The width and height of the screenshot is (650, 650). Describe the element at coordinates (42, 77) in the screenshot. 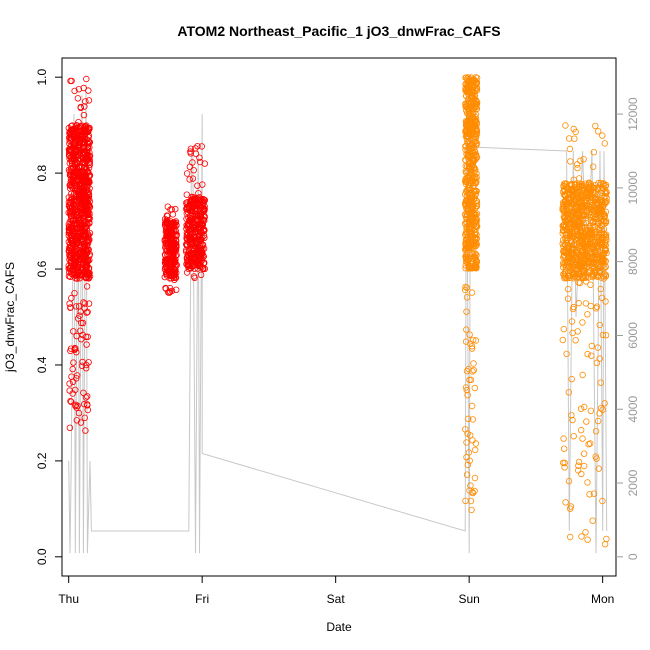

I see `y-tick-label: 1.0` at that location.